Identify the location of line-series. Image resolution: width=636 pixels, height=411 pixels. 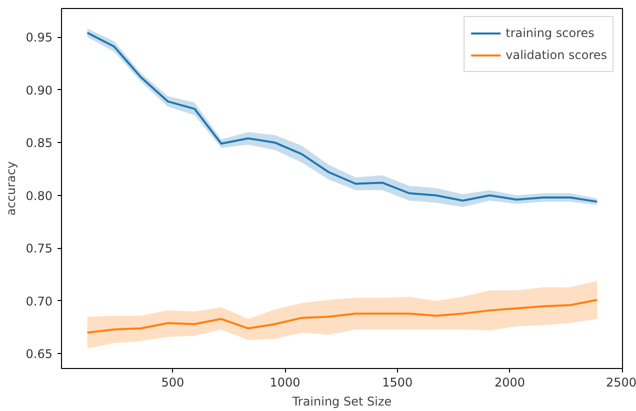
(342, 316).